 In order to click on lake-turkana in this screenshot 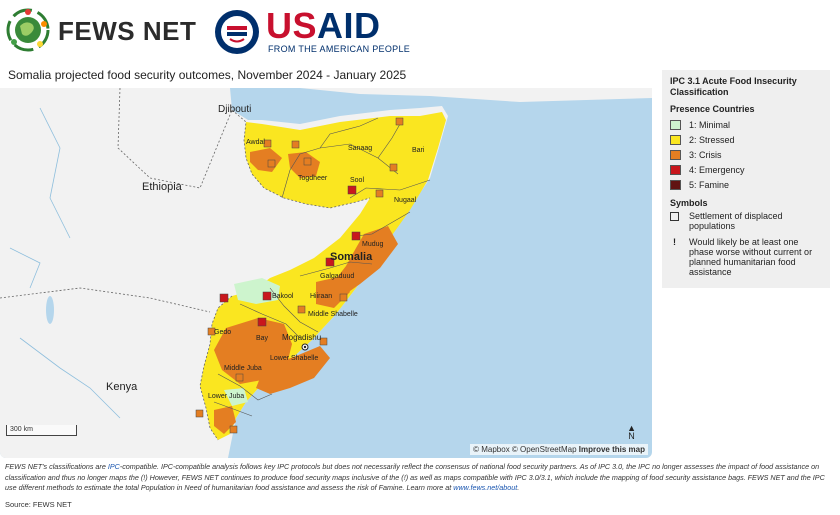, I will do `click(50, 310)`.